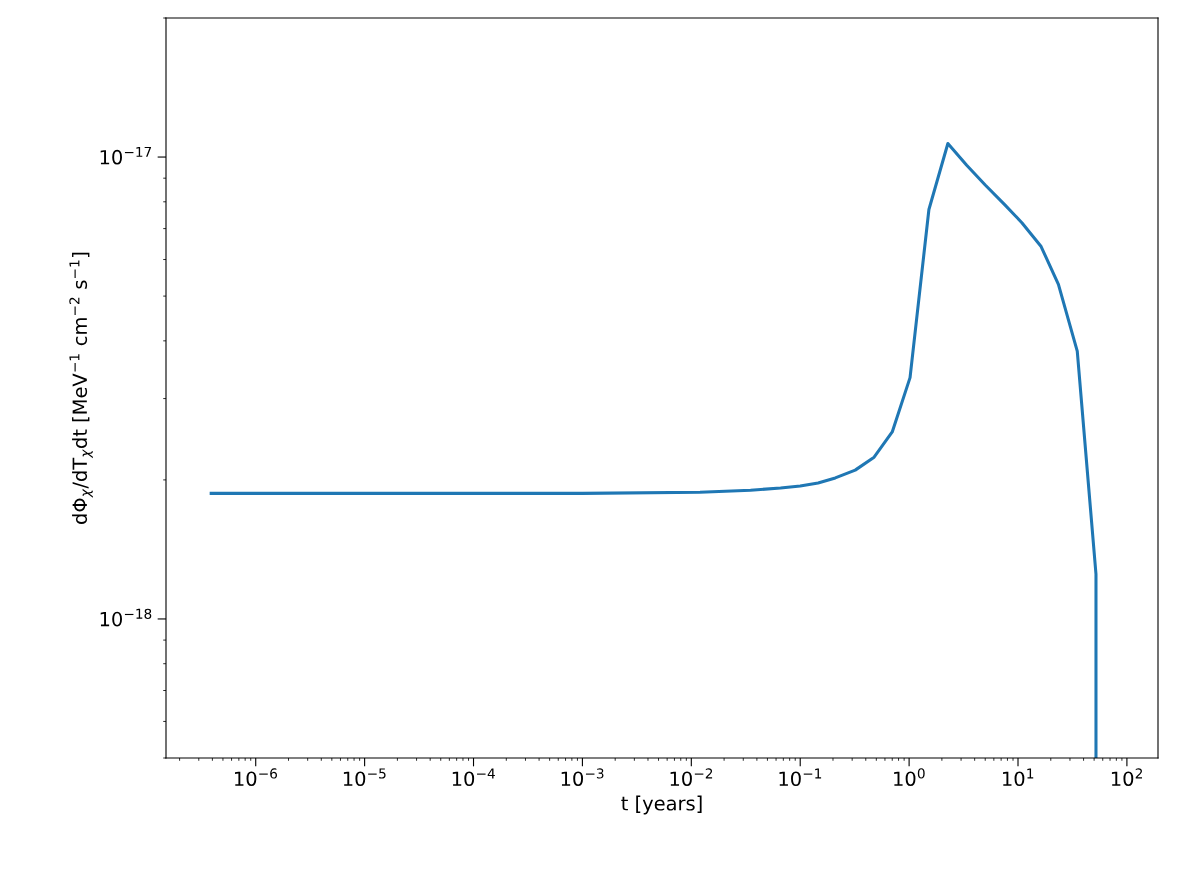 This screenshot has width=1178, height=871. Describe the element at coordinates (126, 155) in the screenshot. I see `y-tick-label: 10$^{−17}$` at that location.